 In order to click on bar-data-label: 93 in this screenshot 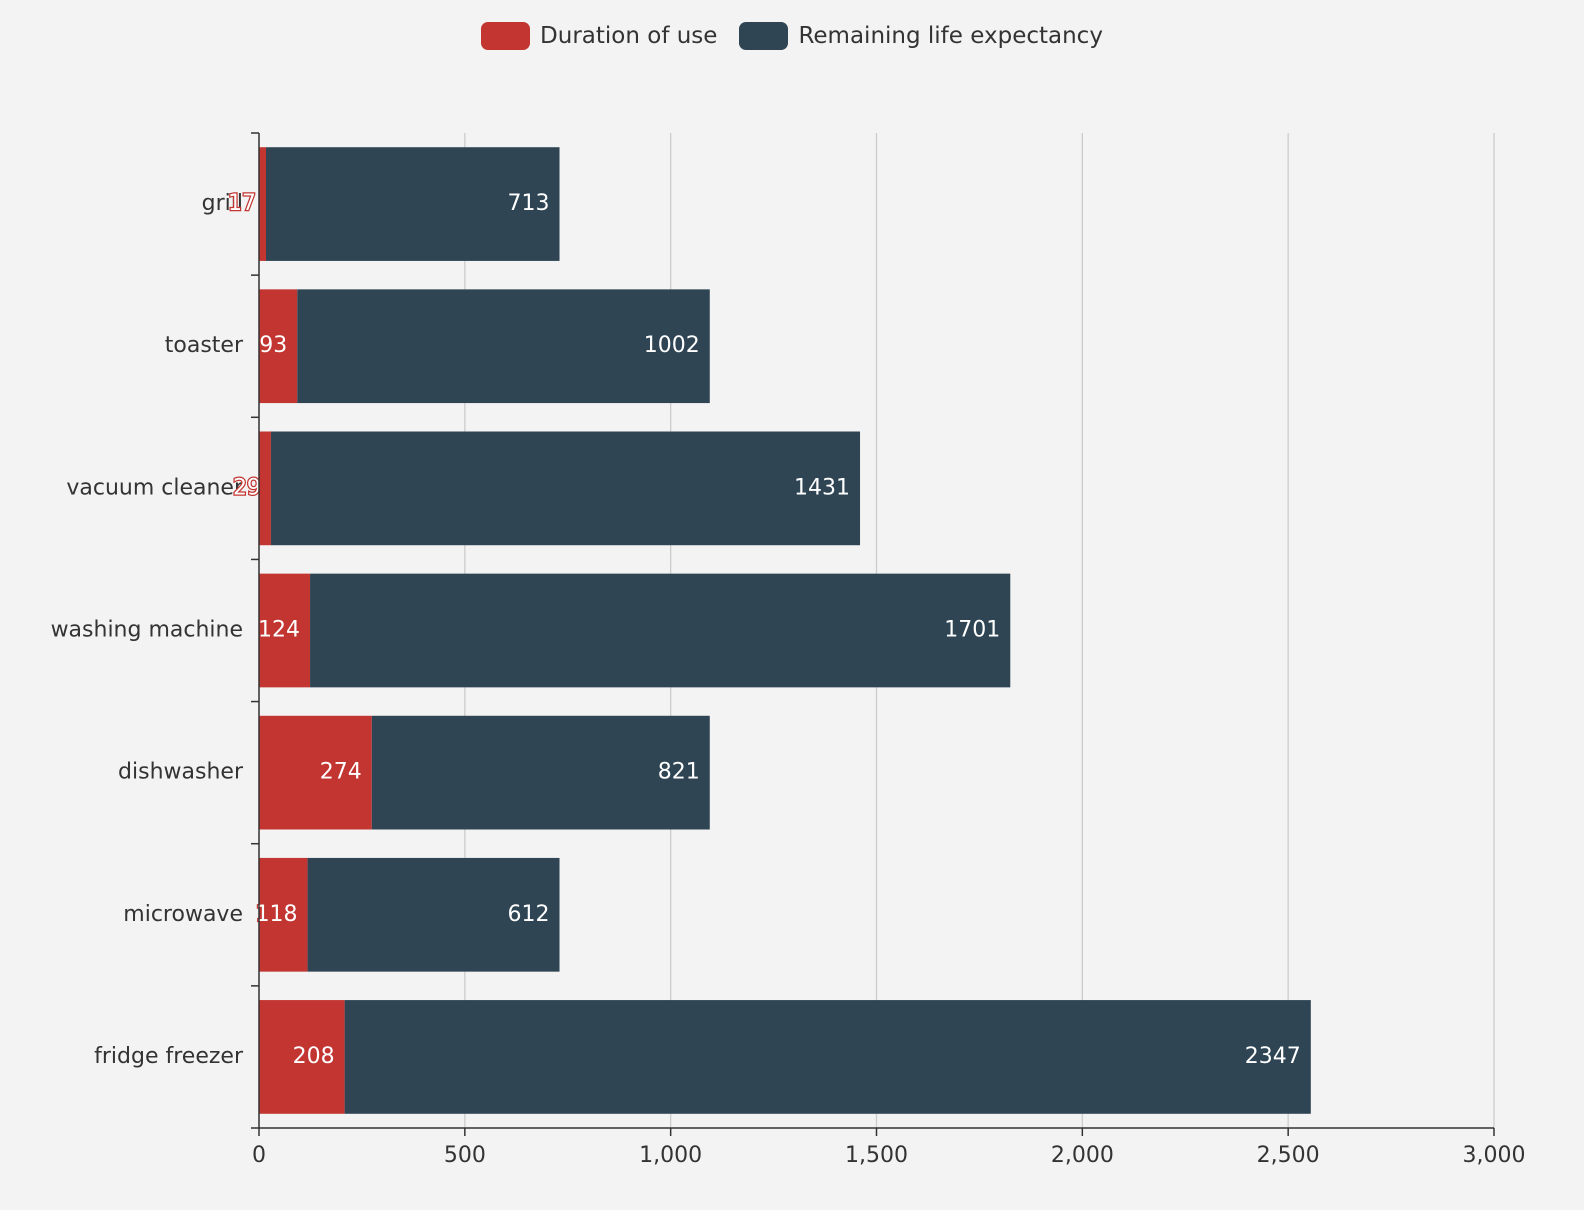, I will do `click(273, 345)`.